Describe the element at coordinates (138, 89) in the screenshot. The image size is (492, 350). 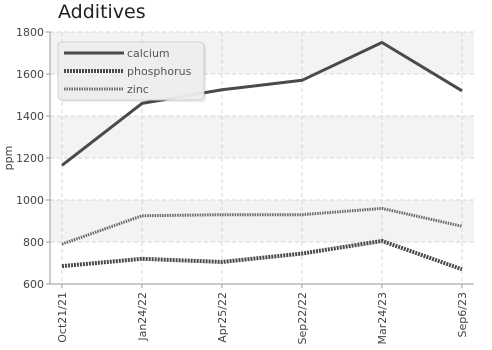
I see `legend-label-zinc: zinc` at that location.